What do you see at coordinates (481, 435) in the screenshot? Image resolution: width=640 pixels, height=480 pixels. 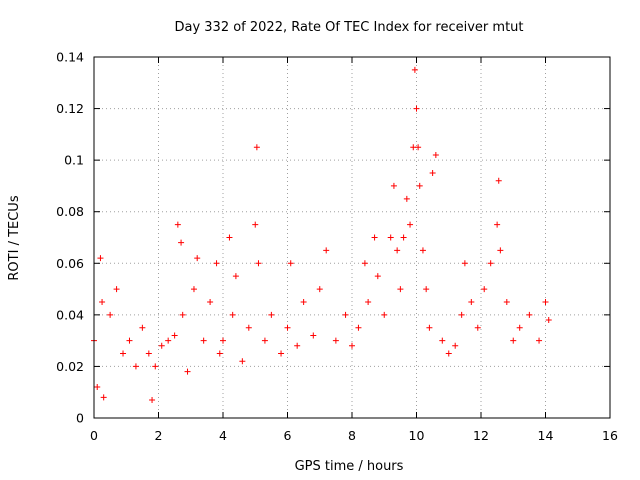 I see `x-tick-label: 12` at bounding box center [481, 435].